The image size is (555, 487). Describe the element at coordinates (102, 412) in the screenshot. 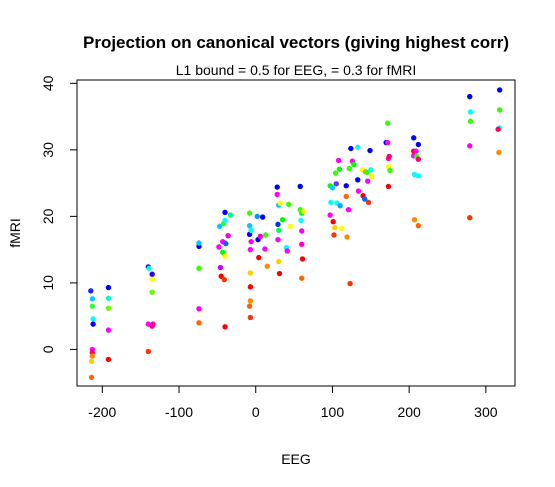

I see `x-tick-label: -200` at that location.